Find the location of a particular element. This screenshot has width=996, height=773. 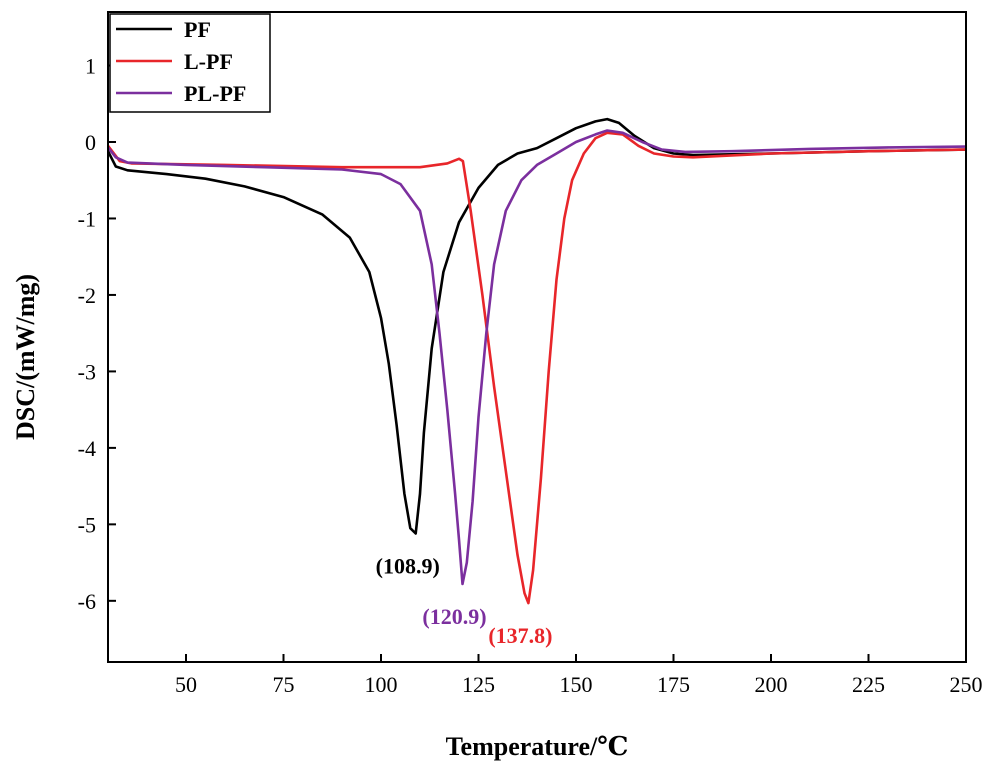

legend-label-l-pf: L-PF is located at coordinates (208, 61).